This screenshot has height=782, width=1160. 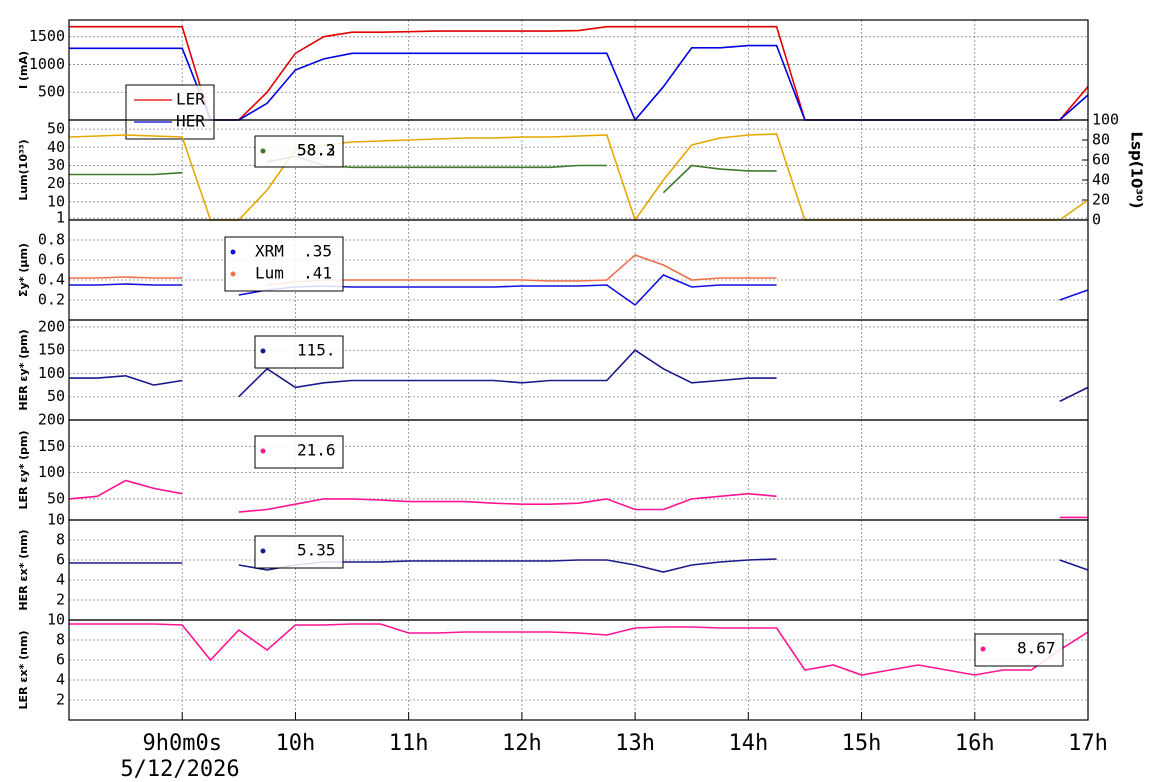 I want to click on y2-tick-label: 80, so click(x=1101, y=140).